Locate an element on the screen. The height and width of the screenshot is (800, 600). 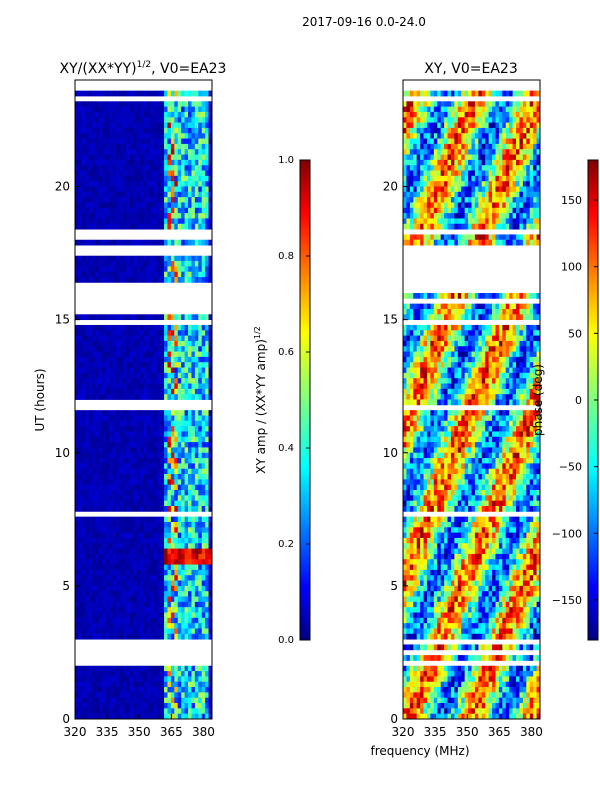
left-colorbar-gradient is located at coordinates (305, 400).